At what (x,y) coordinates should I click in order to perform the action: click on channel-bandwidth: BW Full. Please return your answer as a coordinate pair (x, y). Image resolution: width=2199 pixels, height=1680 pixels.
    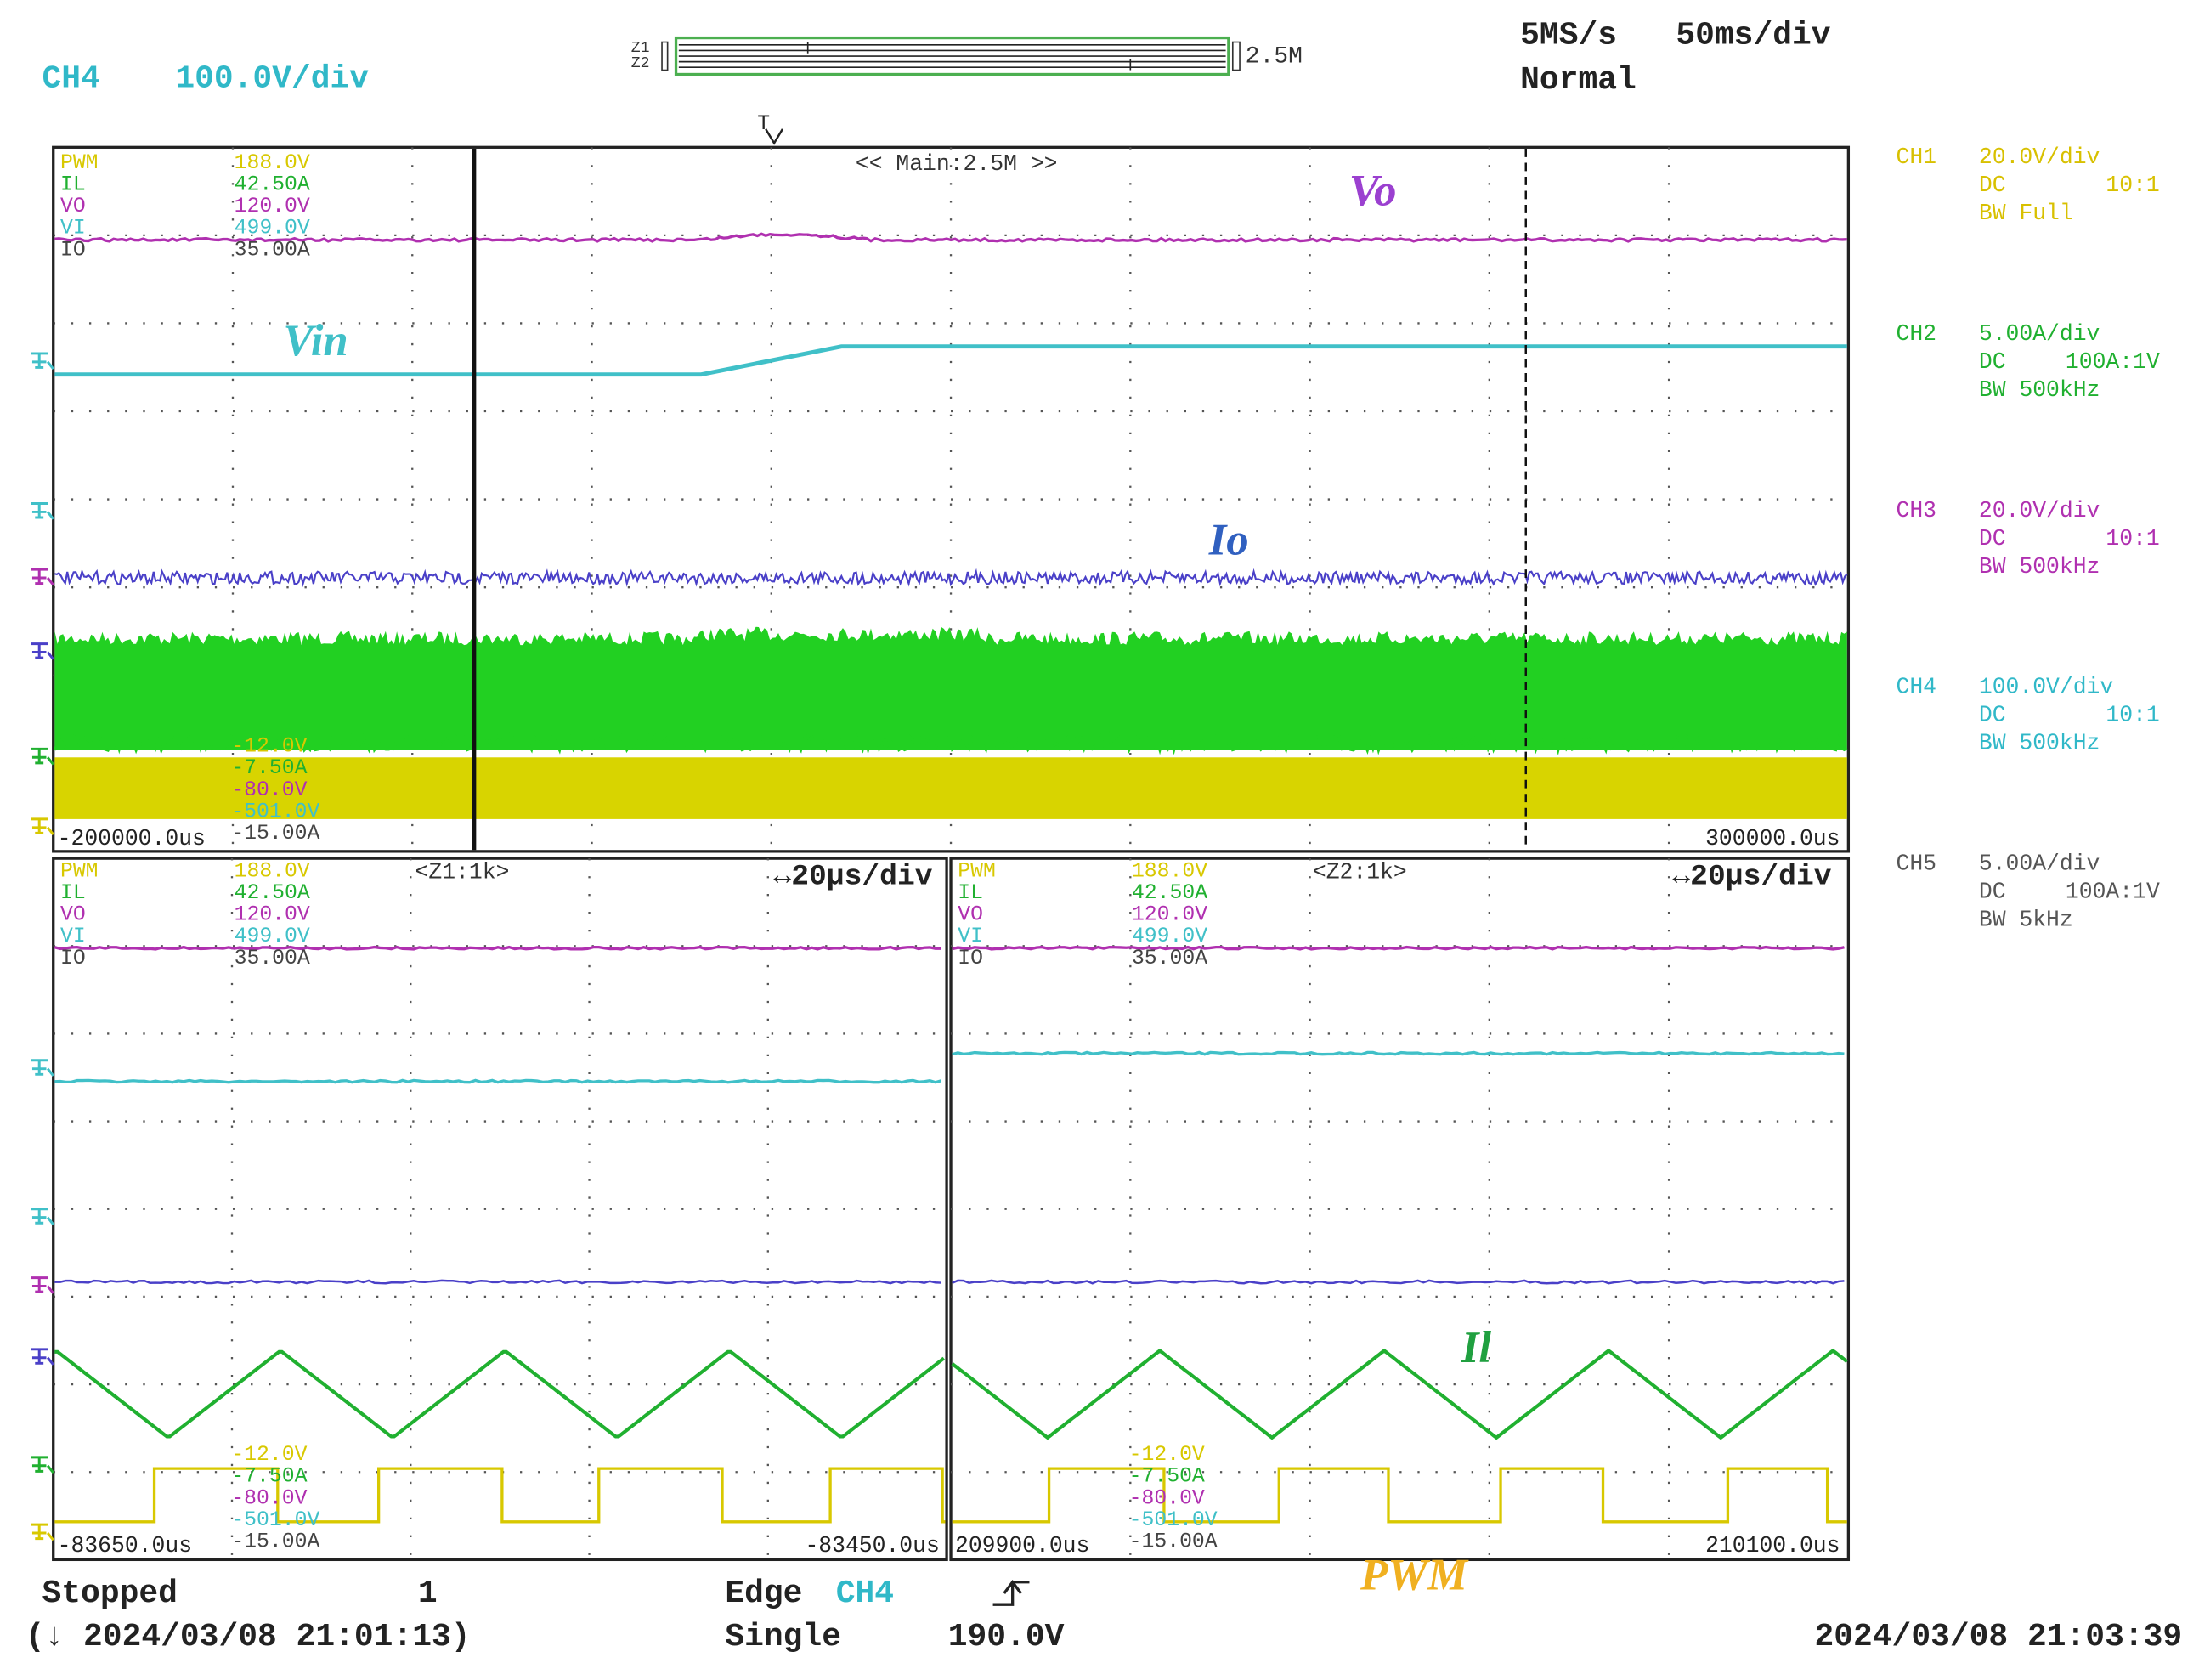
    Looking at the image, I should click on (2026, 213).